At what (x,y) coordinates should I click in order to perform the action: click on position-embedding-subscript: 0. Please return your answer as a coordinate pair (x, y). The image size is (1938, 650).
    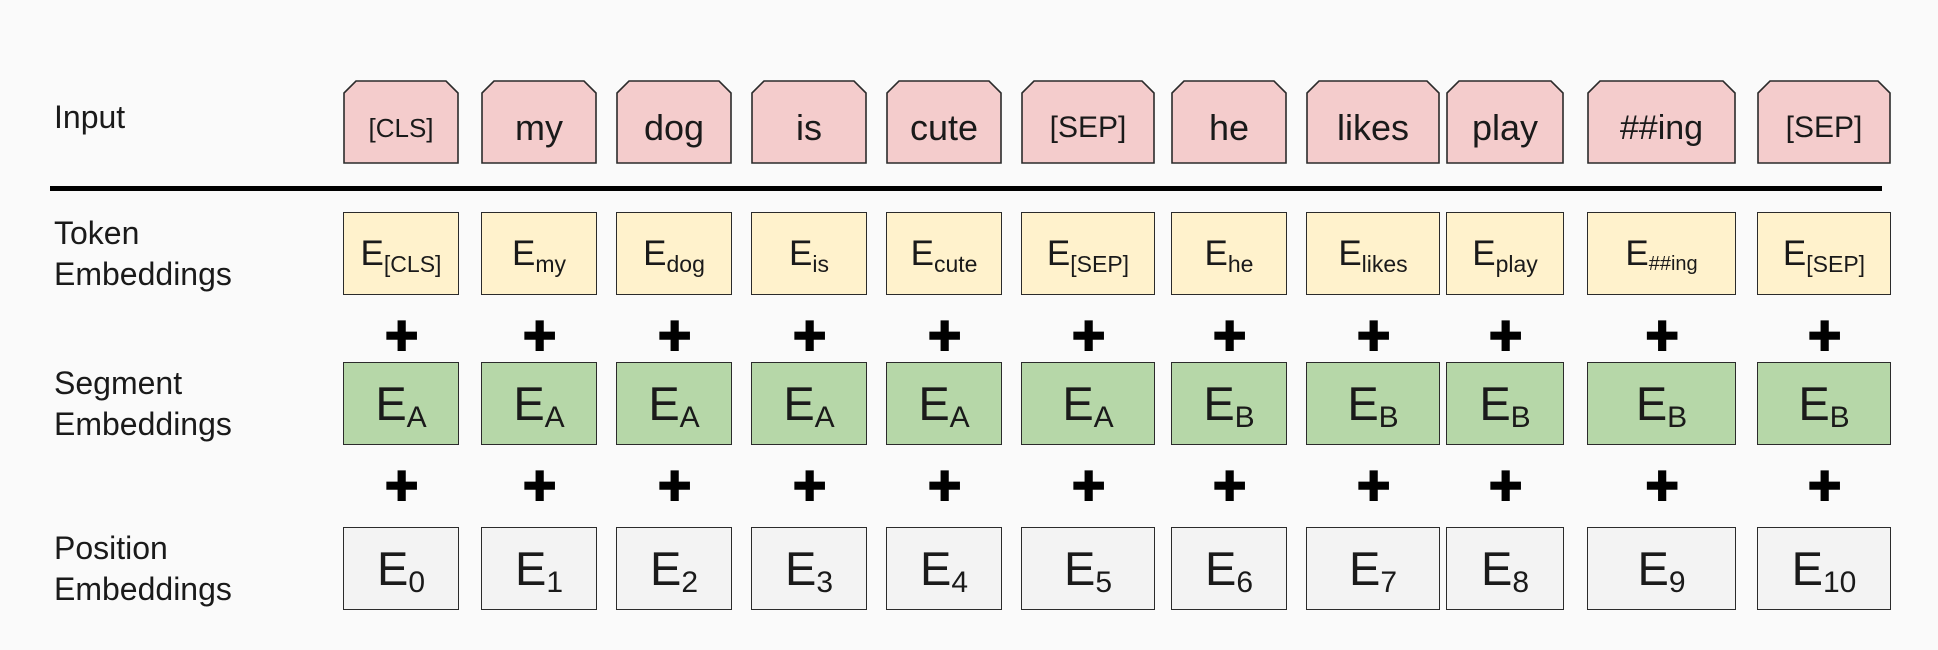
    Looking at the image, I should click on (417, 582).